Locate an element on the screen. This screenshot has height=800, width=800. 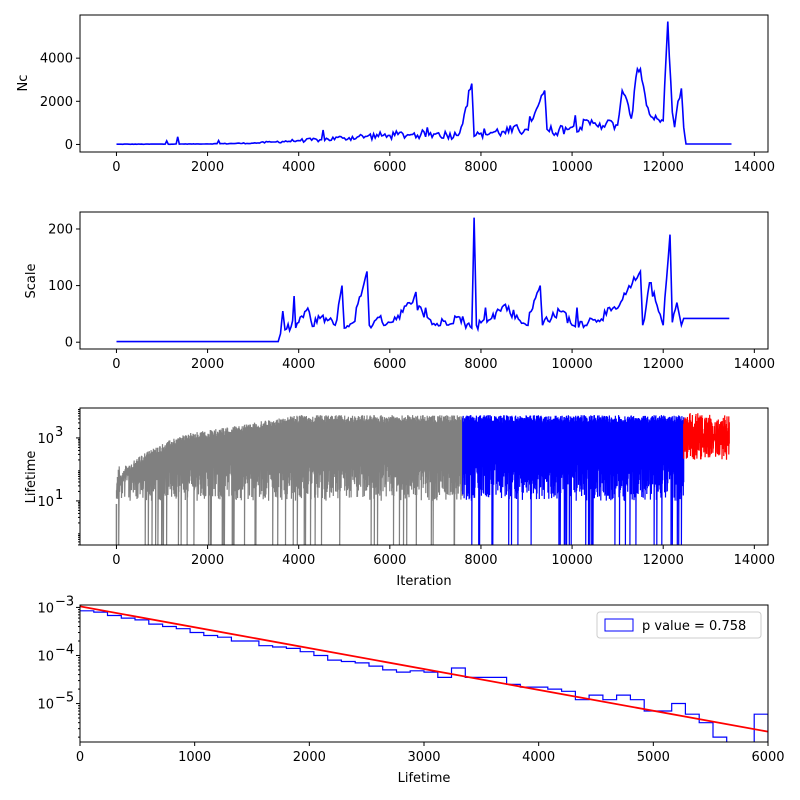
scale-axes-frame is located at coordinates (424, 280).